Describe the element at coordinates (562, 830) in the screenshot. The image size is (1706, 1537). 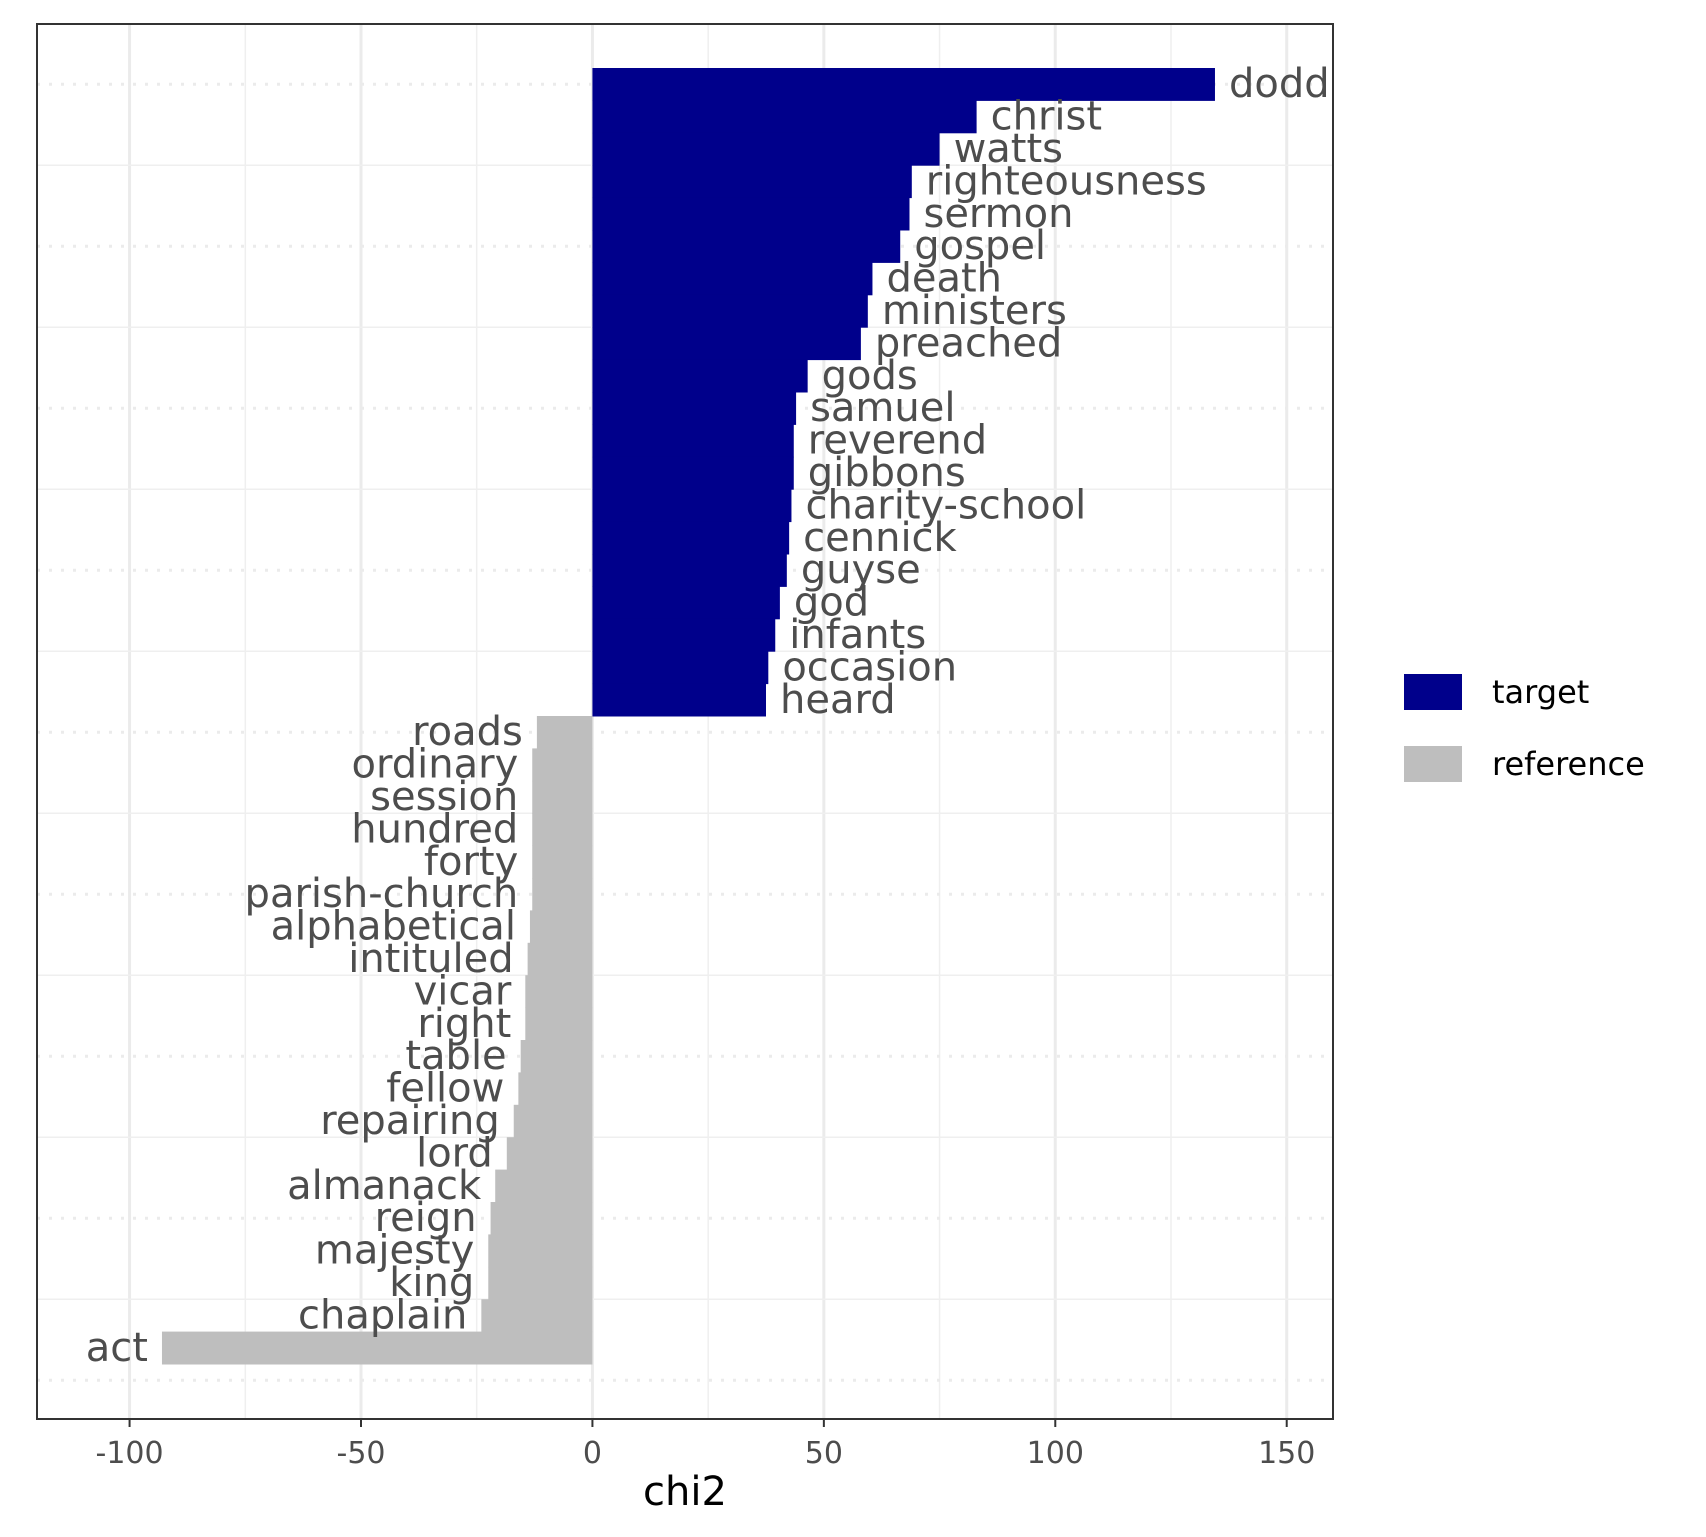
I see `bar-hundred` at that location.